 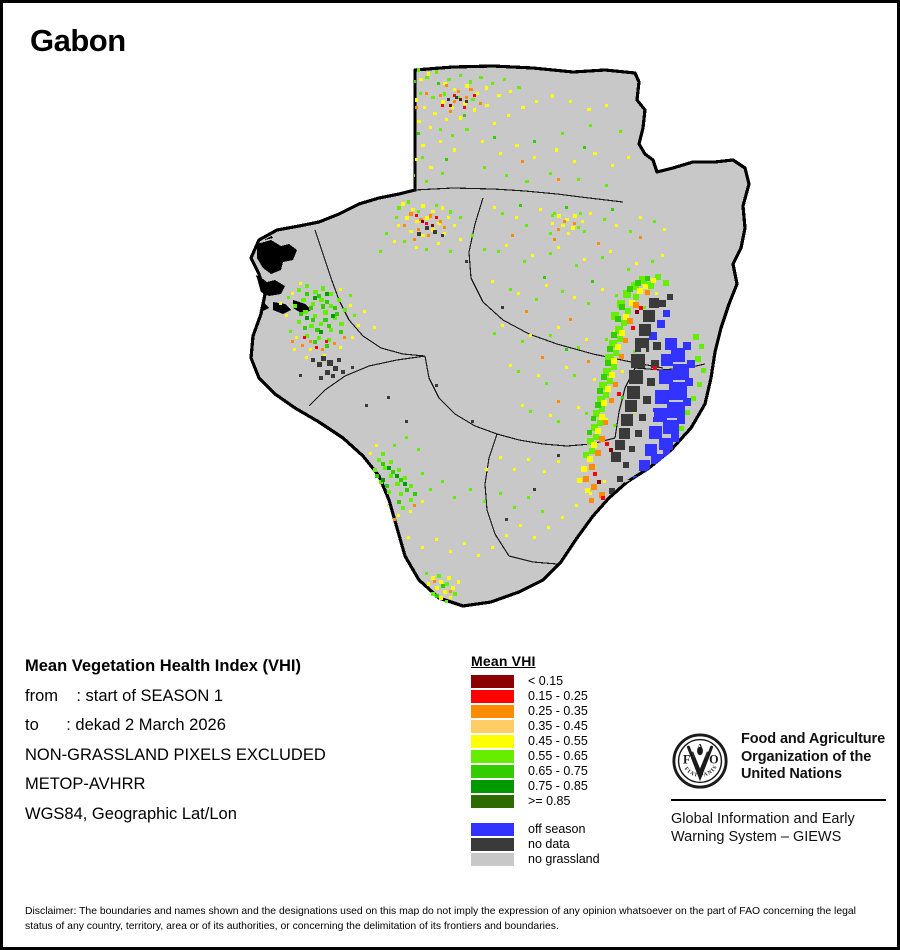 I want to click on info-sensor: METOP-AVHRR, so click(x=85, y=784).